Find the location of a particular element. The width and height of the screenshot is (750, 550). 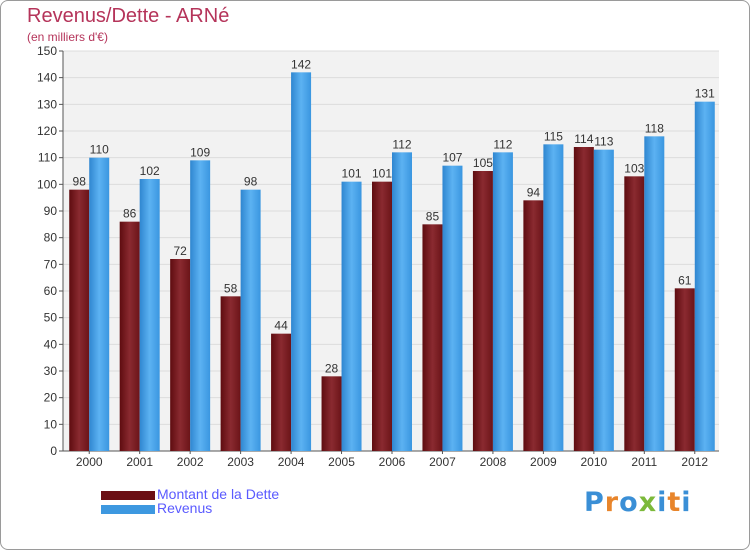

data-label: 107 is located at coordinates (452, 158).